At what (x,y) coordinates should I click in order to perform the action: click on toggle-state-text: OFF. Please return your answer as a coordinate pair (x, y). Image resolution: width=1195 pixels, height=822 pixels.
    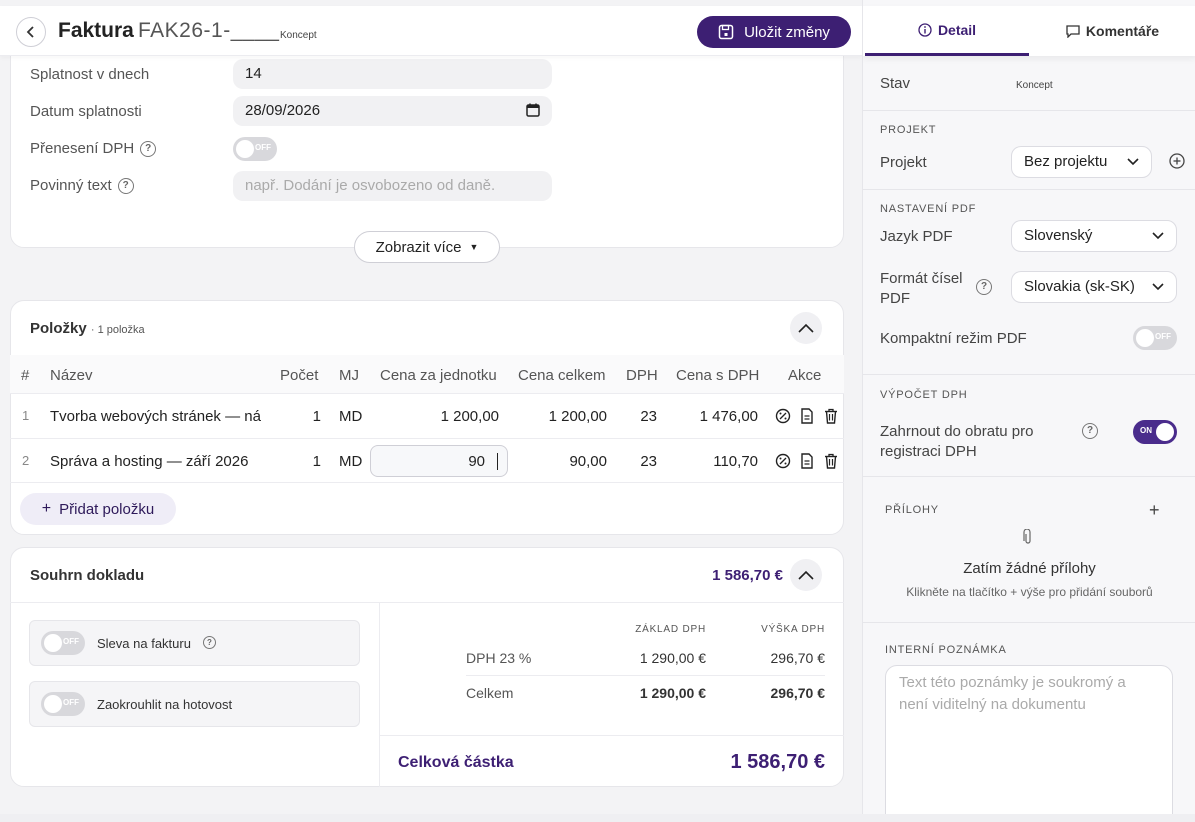
    Looking at the image, I should click on (263, 147).